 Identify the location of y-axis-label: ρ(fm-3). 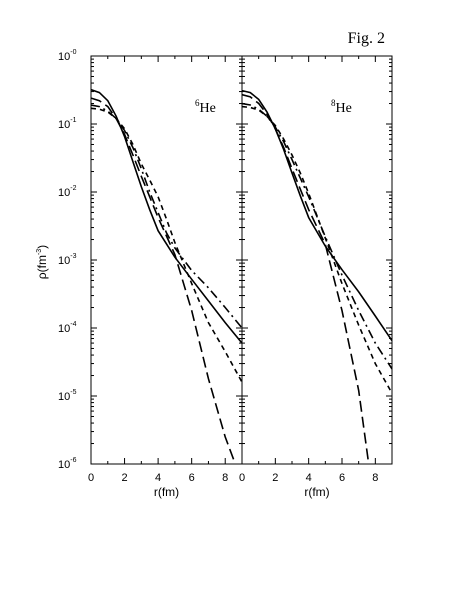
(42, 262).